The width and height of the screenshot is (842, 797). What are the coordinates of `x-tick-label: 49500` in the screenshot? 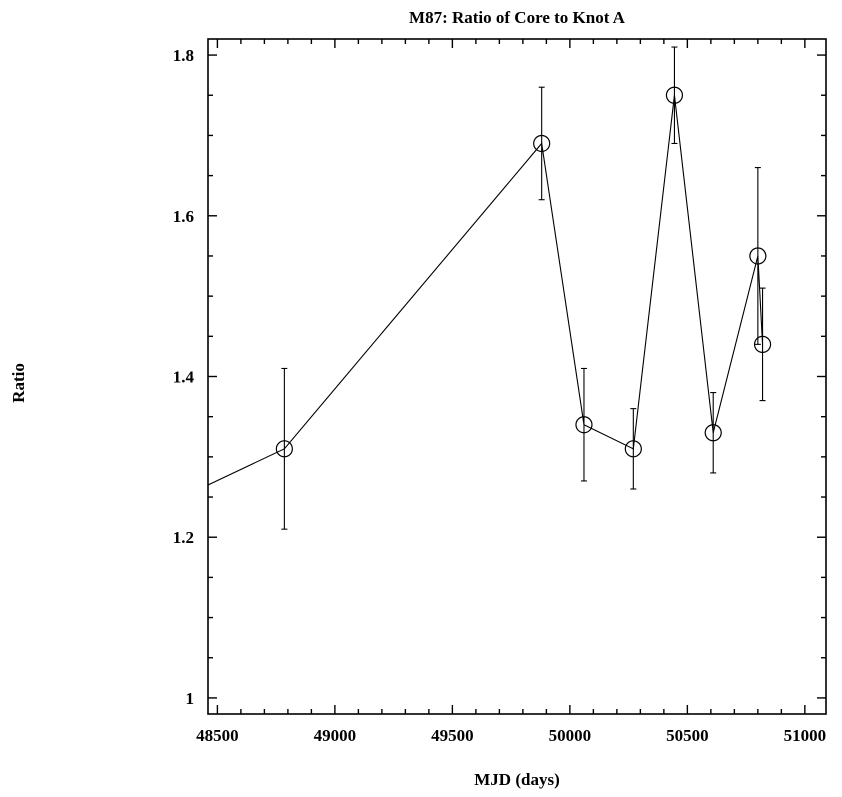 It's located at (452, 735).